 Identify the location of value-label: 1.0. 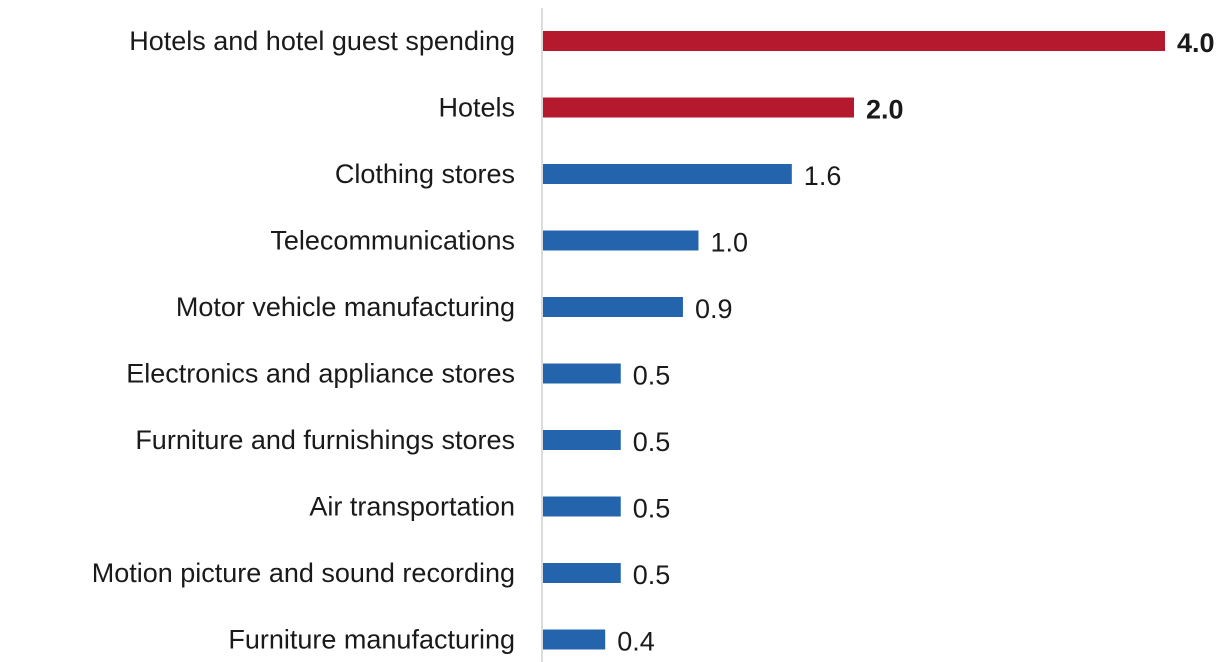
(730, 243).